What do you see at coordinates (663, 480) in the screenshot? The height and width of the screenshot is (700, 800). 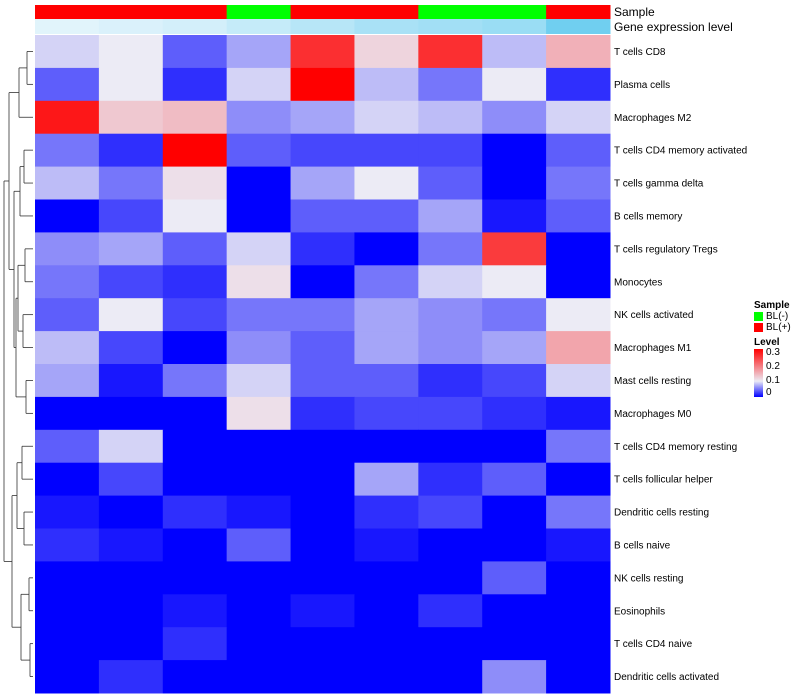 I see `row-label: T cells follicular helper` at bounding box center [663, 480].